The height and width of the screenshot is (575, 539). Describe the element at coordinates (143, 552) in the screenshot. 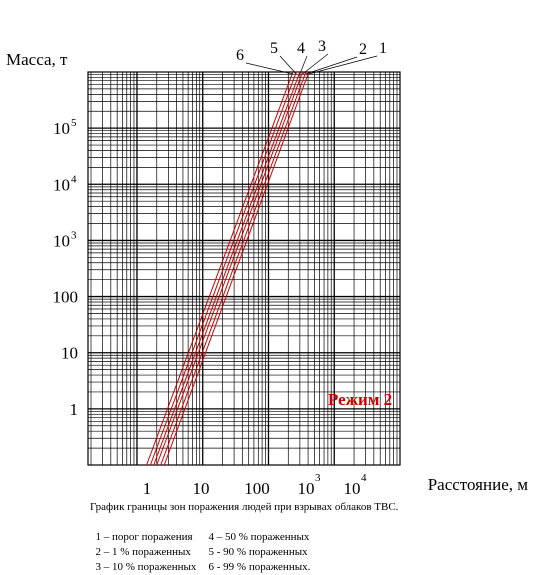

I see `legend-item-2: 2 – 1 % пораженных` at that location.